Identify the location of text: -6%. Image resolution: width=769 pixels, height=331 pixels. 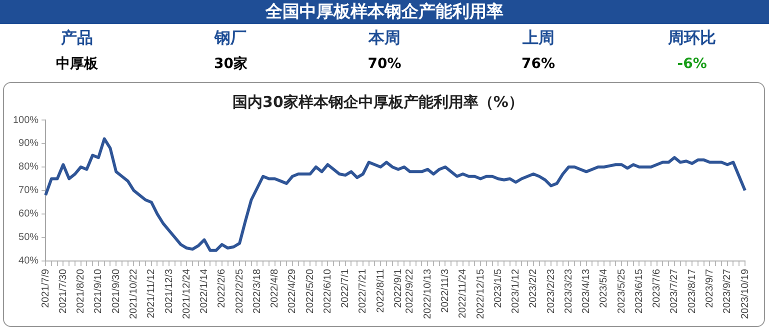
(692, 64).